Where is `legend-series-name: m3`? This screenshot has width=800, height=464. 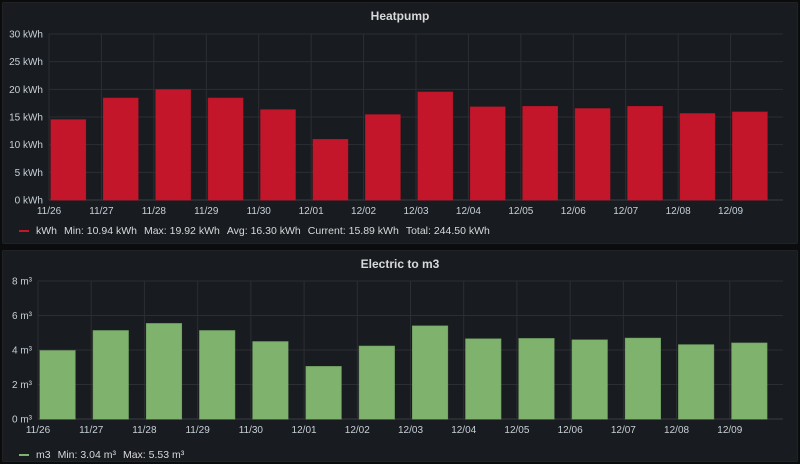
legend-series-name: m3 is located at coordinates (43, 455).